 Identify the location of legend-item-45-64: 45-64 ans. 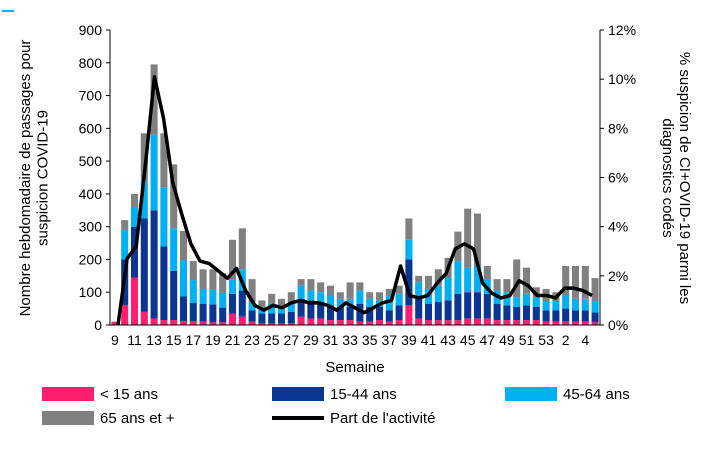
(567, 394).